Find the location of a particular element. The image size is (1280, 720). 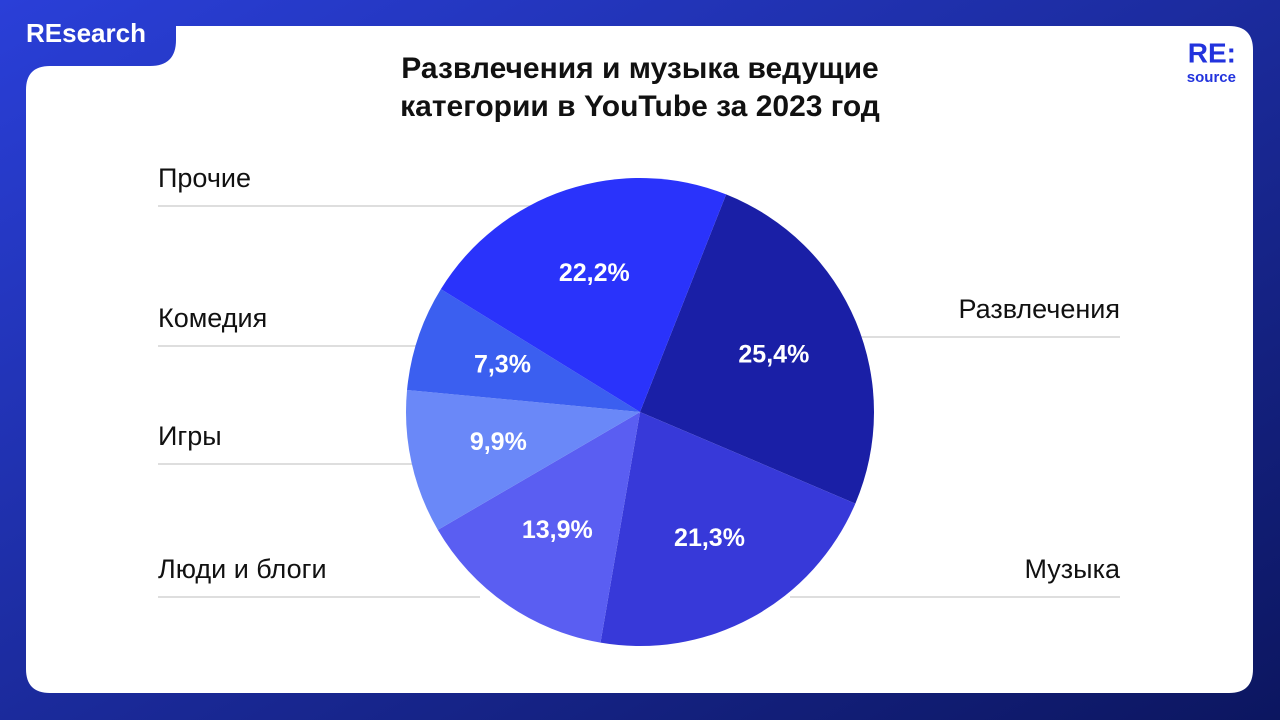

legend-label: Люди и блоги is located at coordinates (242, 569).